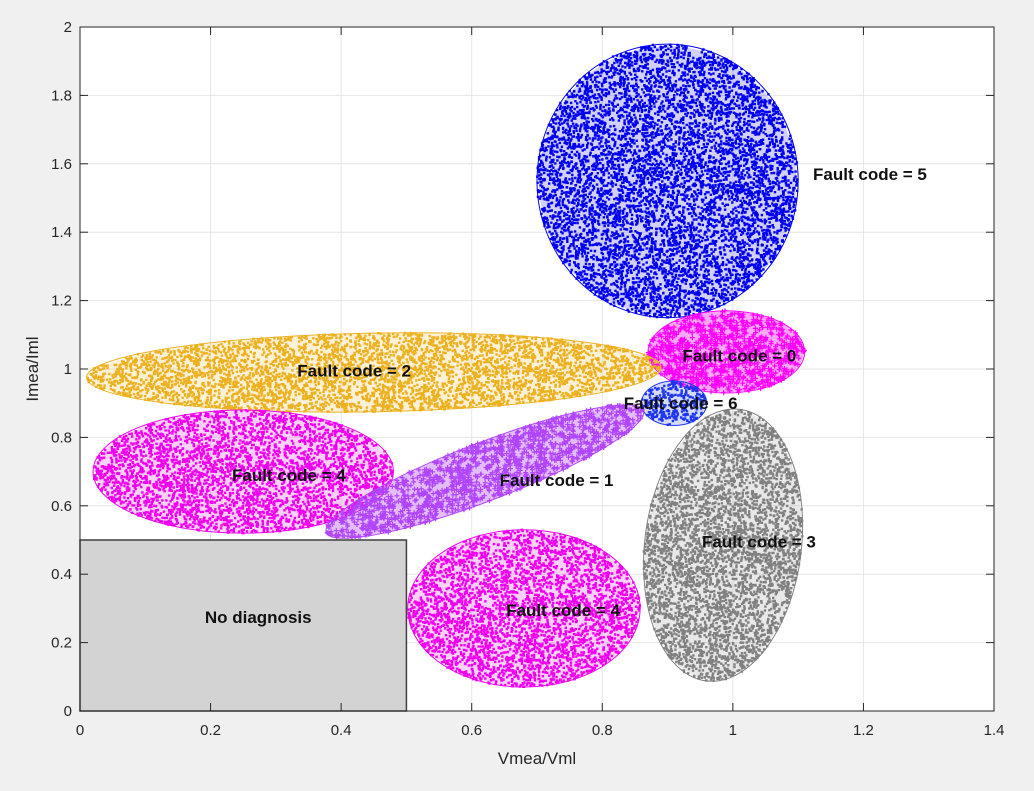 The width and height of the screenshot is (1034, 791). What do you see at coordinates (870, 174) in the screenshot?
I see `label-fault-code-5-0: Fault code = 5` at bounding box center [870, 174].